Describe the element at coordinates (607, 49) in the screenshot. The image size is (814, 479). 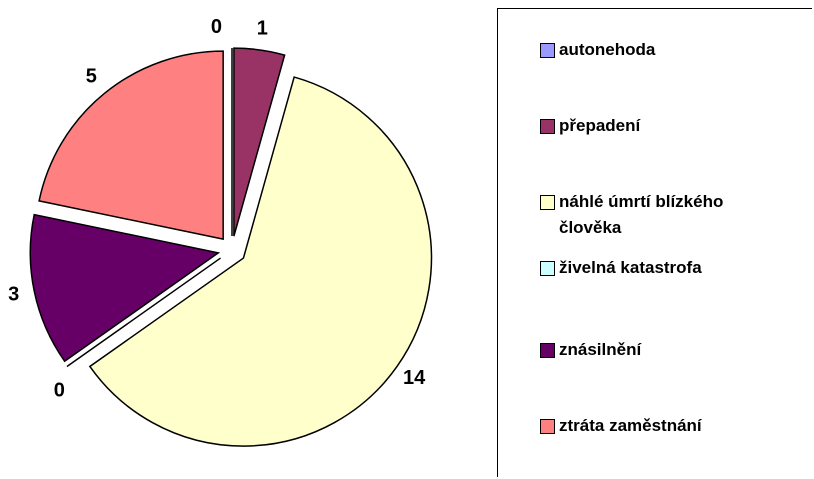
I see `legend-label: autonehoda` at that location.